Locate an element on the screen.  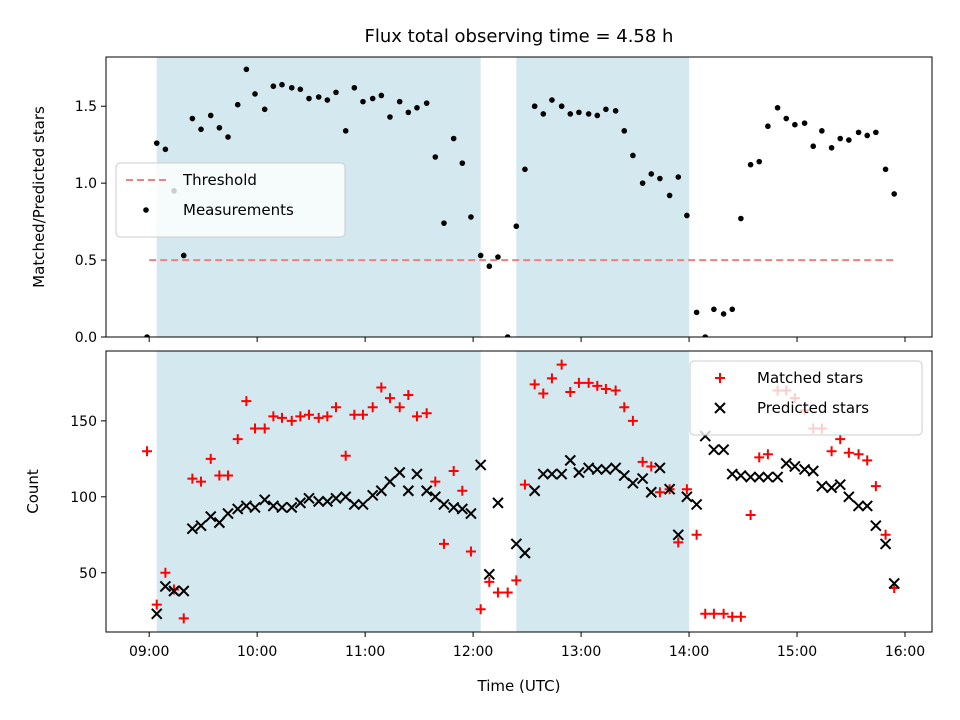
matched-stars-legend-swatch is located at coordinates (720, 378).